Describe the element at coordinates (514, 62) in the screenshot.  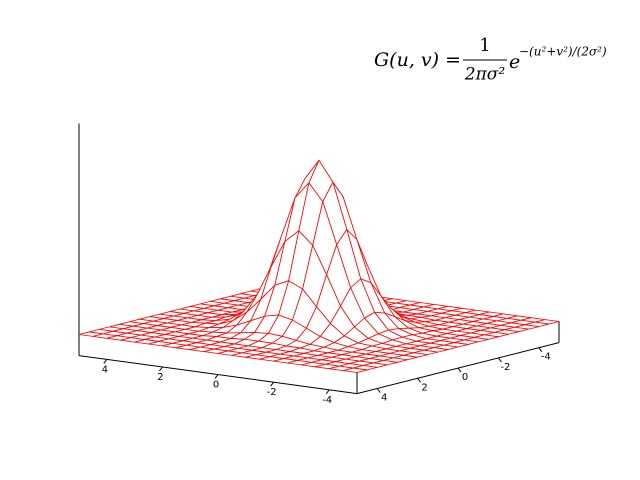
I see `title-base: e` at that location.